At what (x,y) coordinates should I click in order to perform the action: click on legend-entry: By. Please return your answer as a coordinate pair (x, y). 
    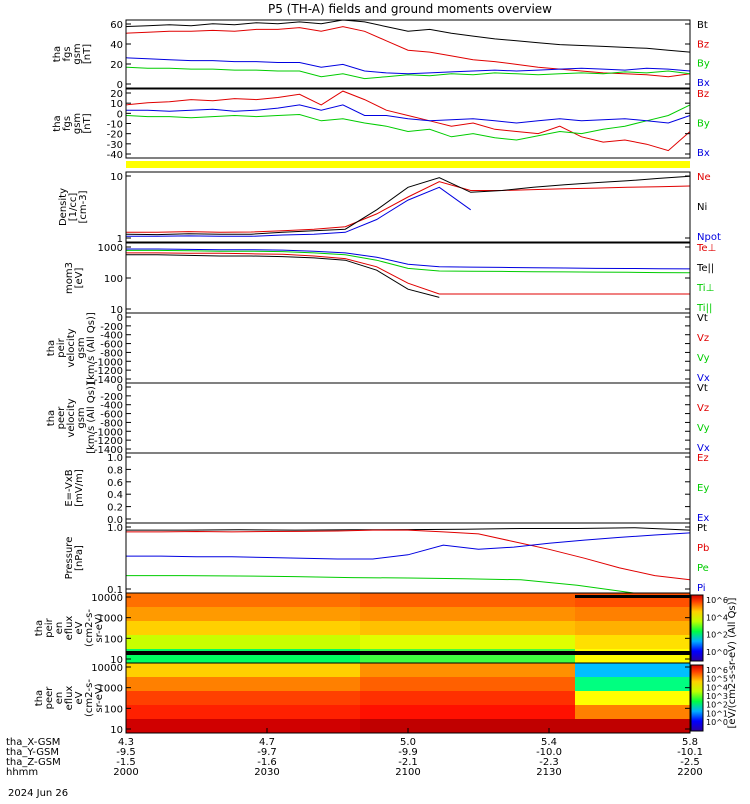
    Looking at the image, I should click on (703, 124).